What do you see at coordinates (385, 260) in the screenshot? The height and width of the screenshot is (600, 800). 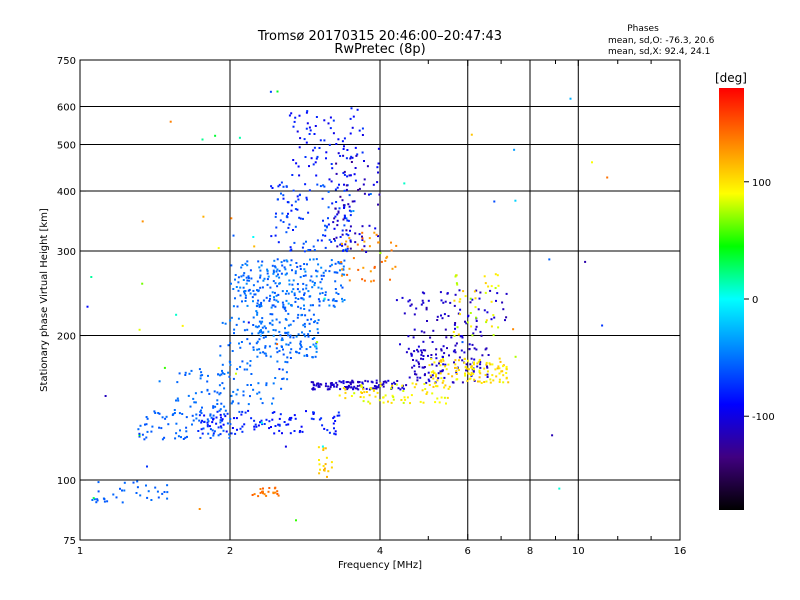 I see `data-point-x-upper-orange` at bounding box center [385, 260].